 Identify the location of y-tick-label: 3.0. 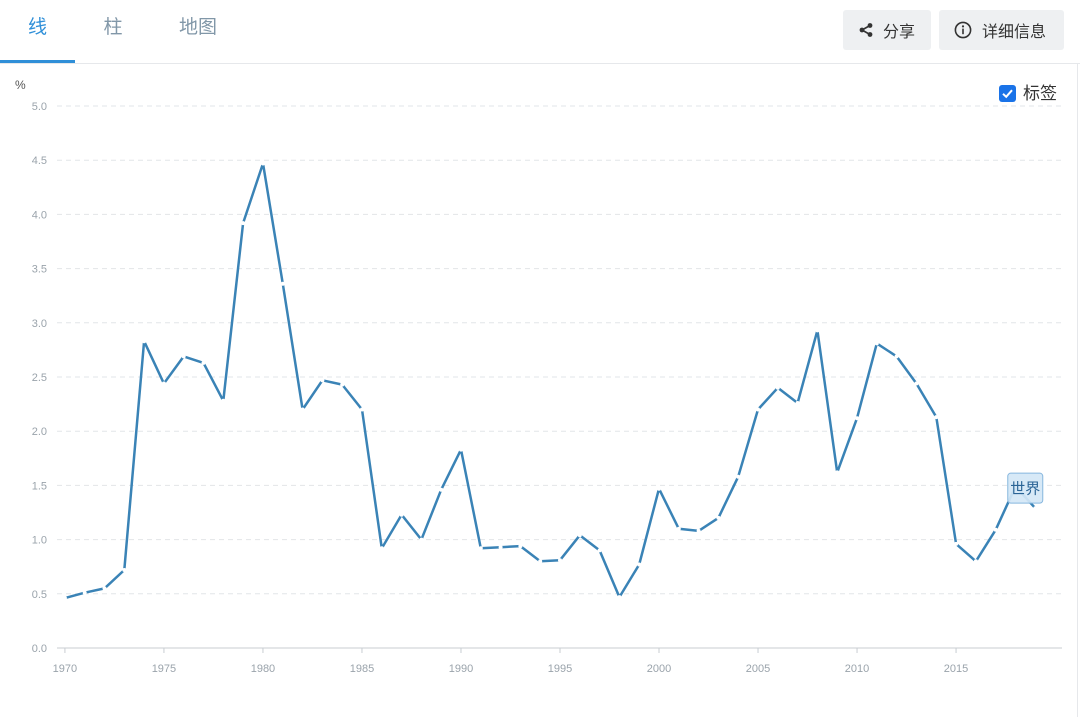
(39, 324).